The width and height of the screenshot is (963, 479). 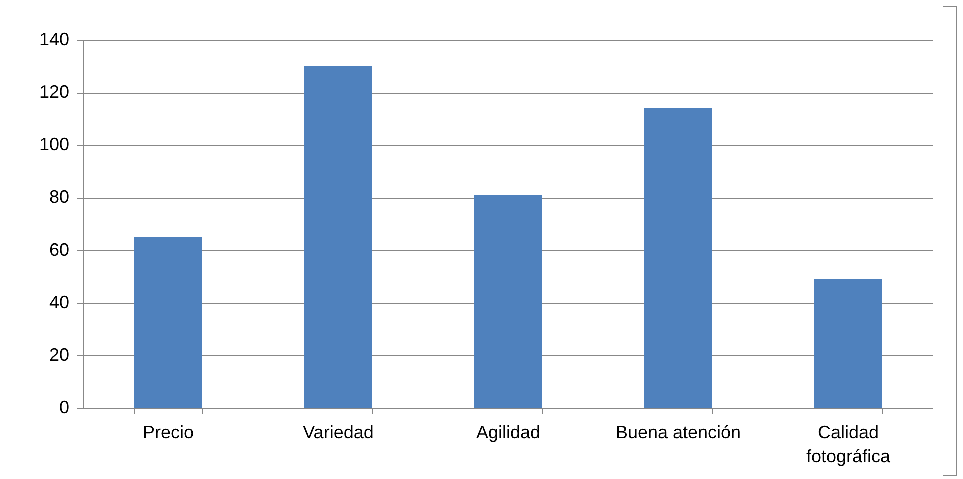 What do you see at coordinates (508, 432) in the screenshot?
I see `x-tick-label: Agilidad` at bounding box center [508, 432].